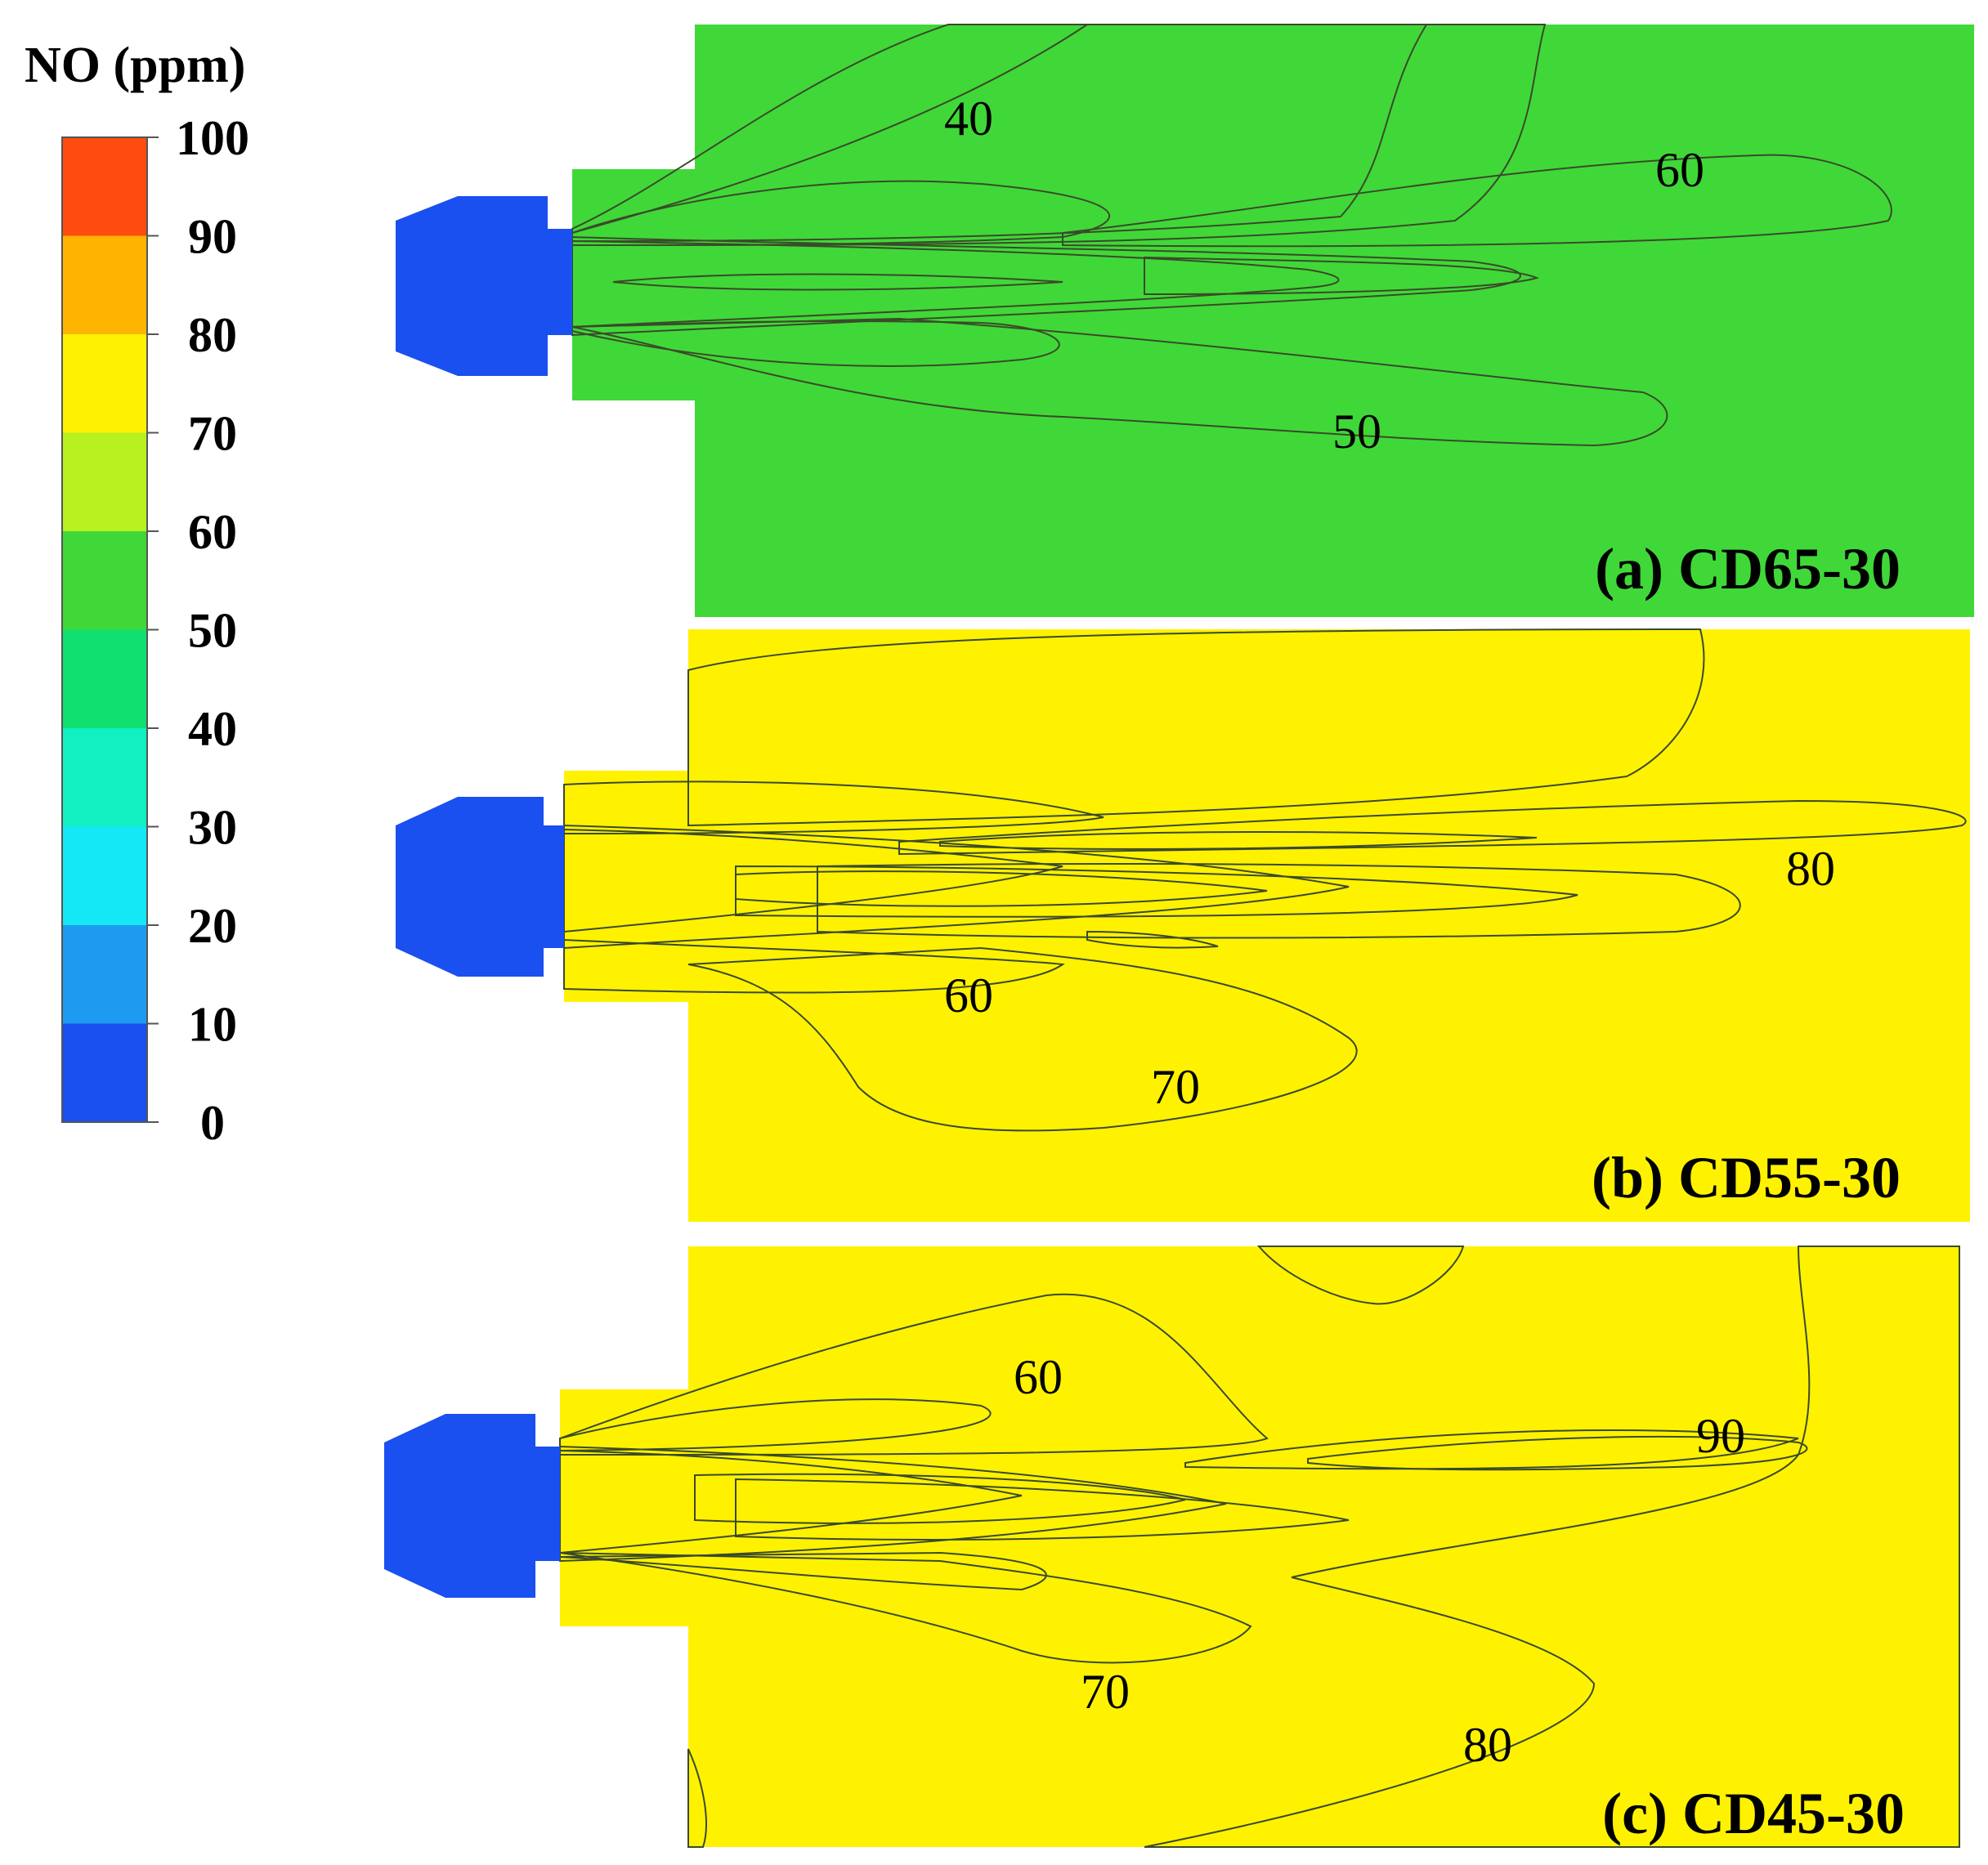 The image size is (1988, 1865). What do you see at coordinates (213, 729) in the screenshot?
I see `colorbar-tick-label: 40` at bounding box center [213, 729].